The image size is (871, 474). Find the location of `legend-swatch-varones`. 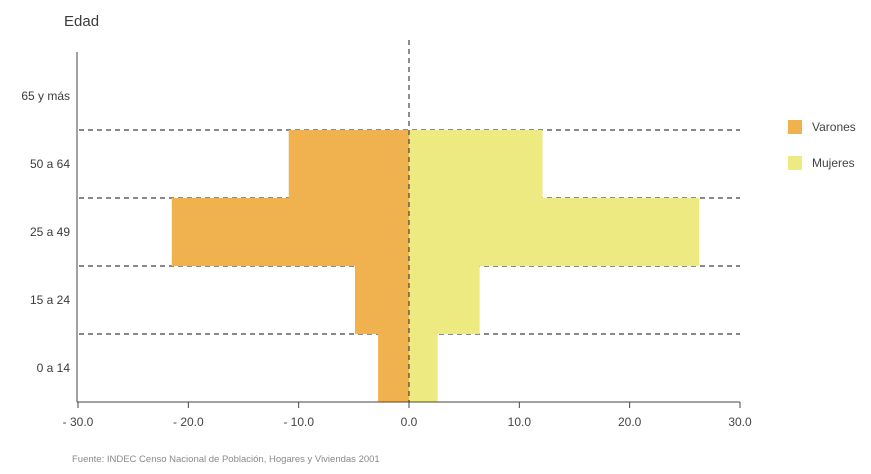

legend-swatch-varones is located at coordinates (795, 127).